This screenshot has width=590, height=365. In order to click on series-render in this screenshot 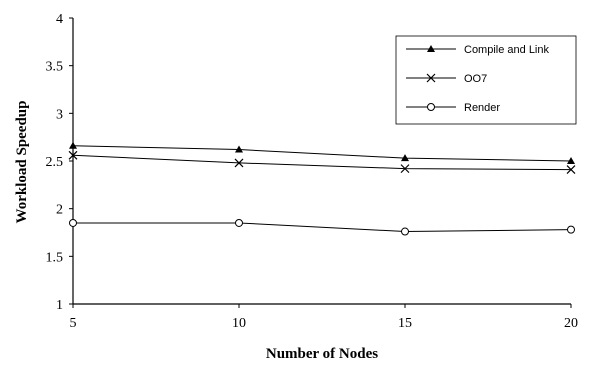, I will do `click(322, 227)`.